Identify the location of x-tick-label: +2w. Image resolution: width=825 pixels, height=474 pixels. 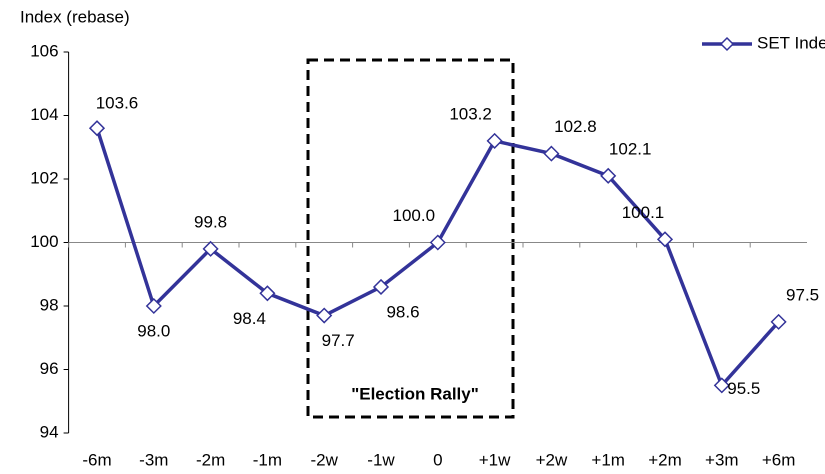
(552, 459).